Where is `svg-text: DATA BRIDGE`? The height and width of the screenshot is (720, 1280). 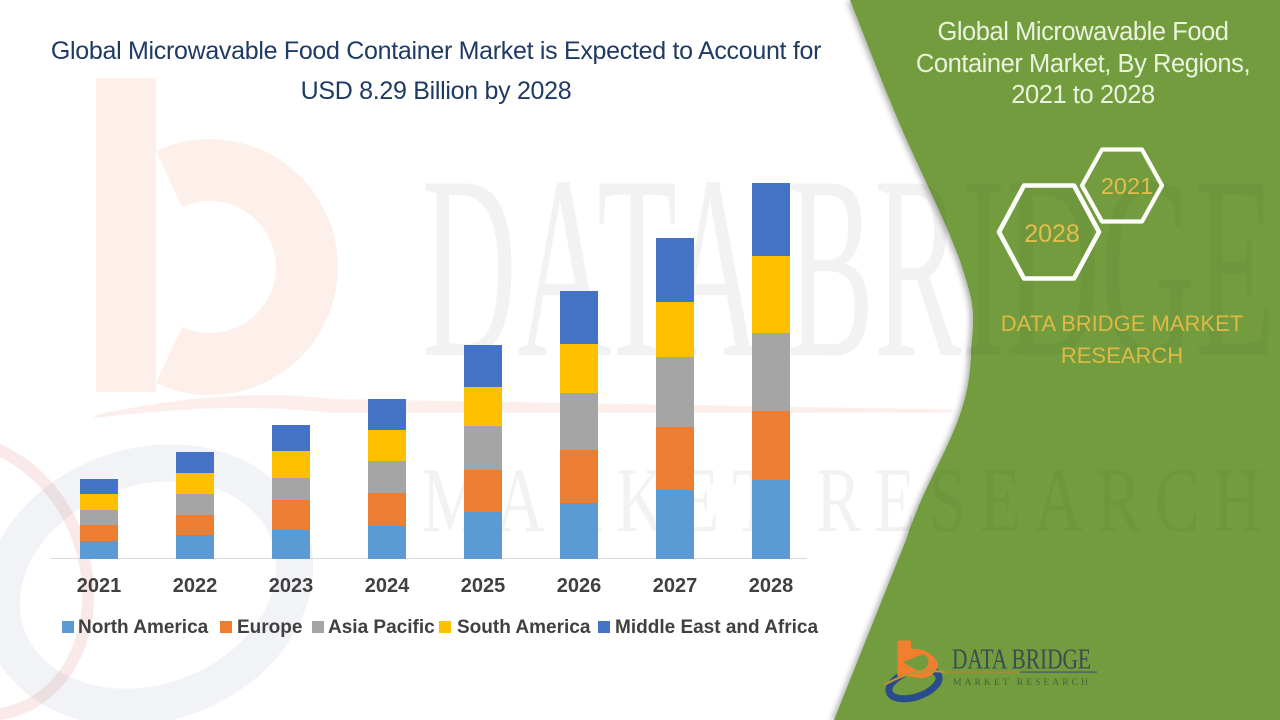
svg-text: DATA BRIDGE is located at coordinates (1021, 660).